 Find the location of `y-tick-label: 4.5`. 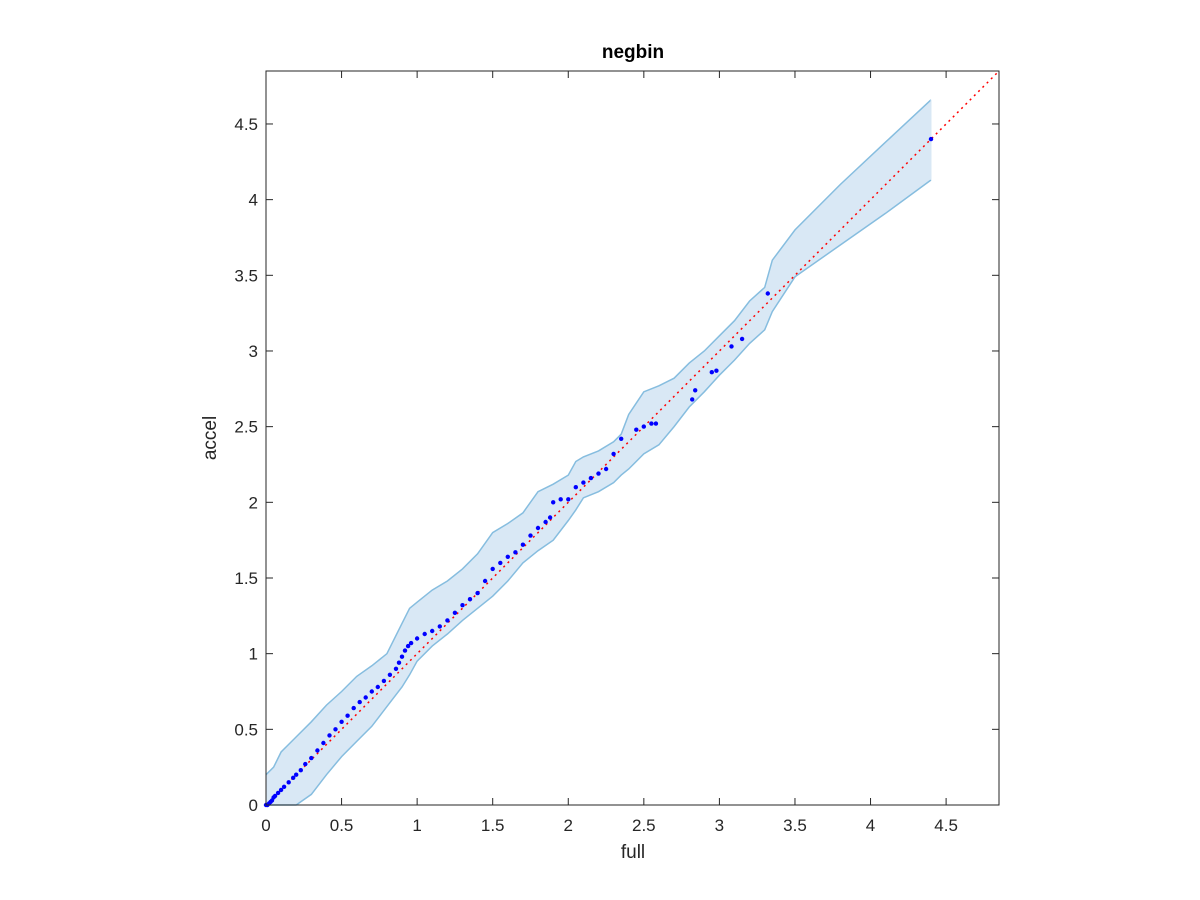

y-tick-label: 4.5 is located at coordinates (246, 124).